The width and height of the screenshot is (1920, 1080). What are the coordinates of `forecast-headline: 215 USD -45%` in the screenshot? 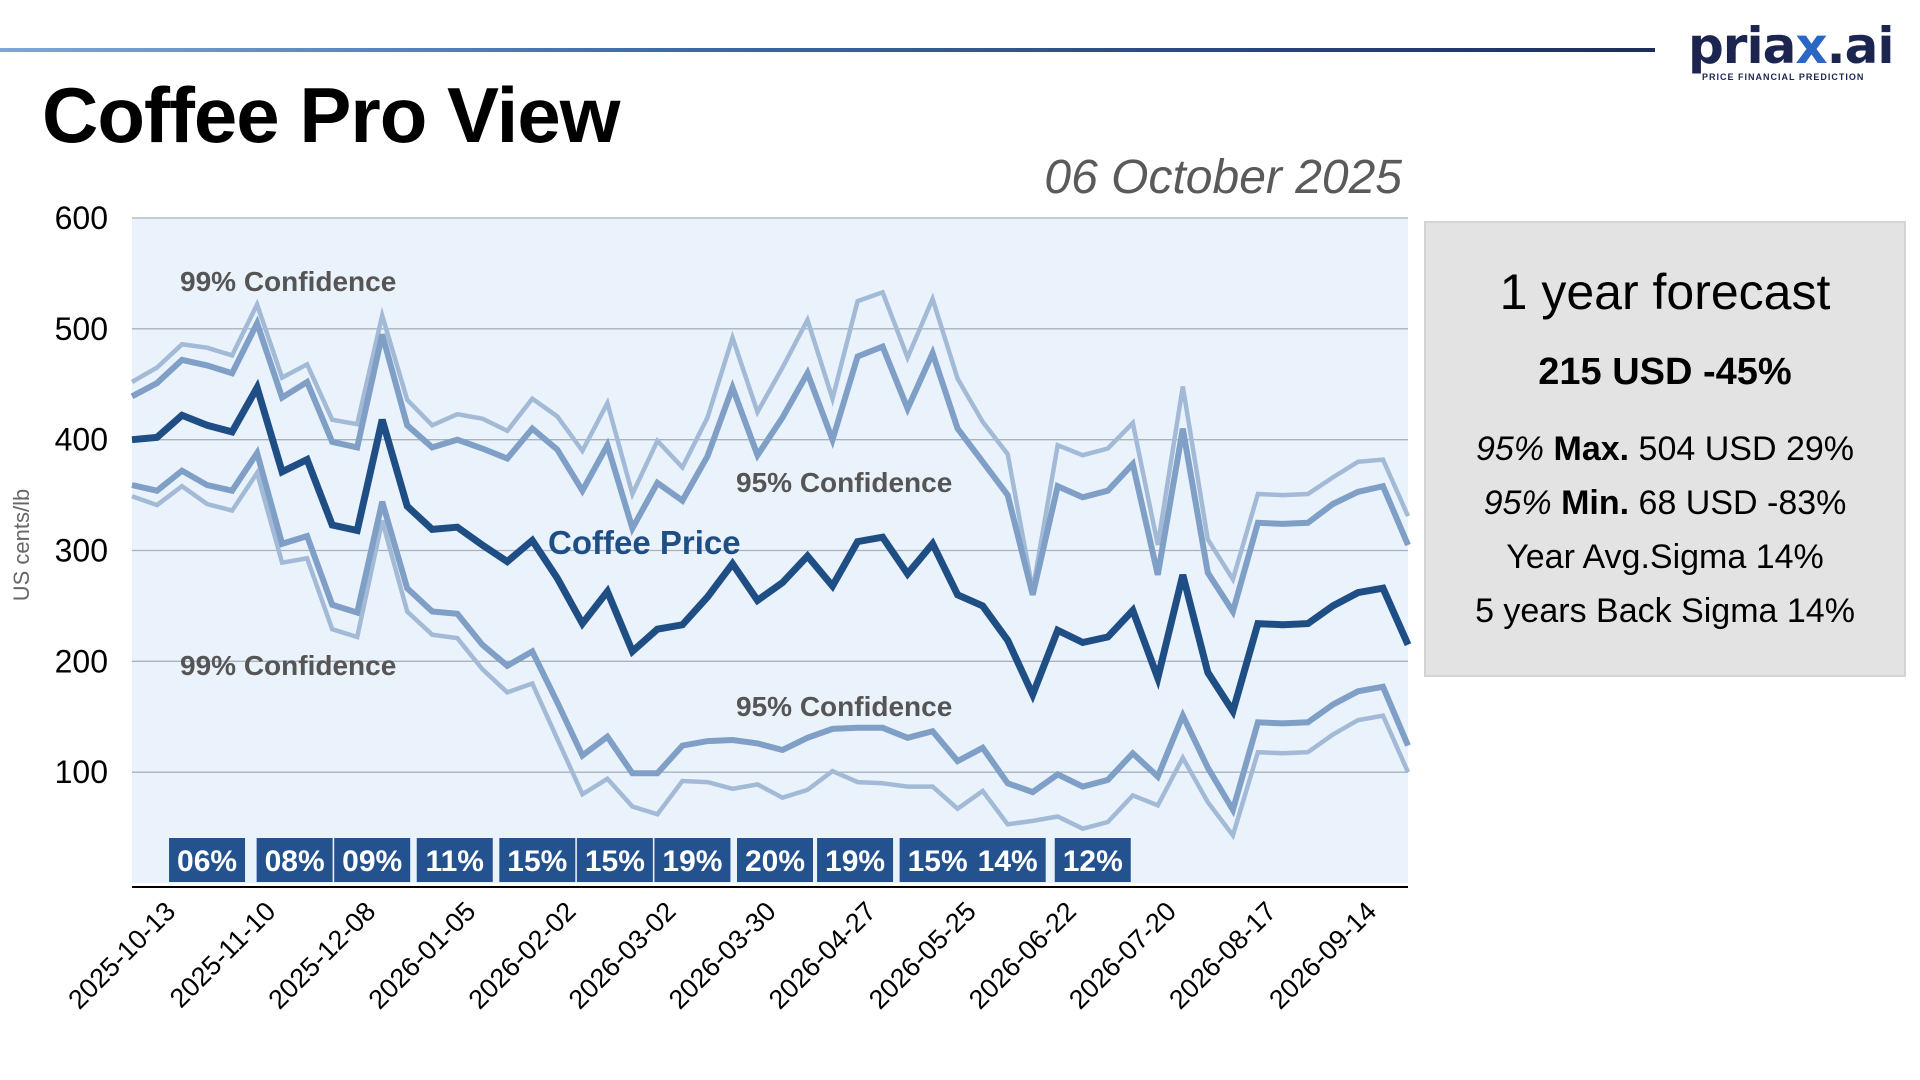 It's located at (1665, 372).